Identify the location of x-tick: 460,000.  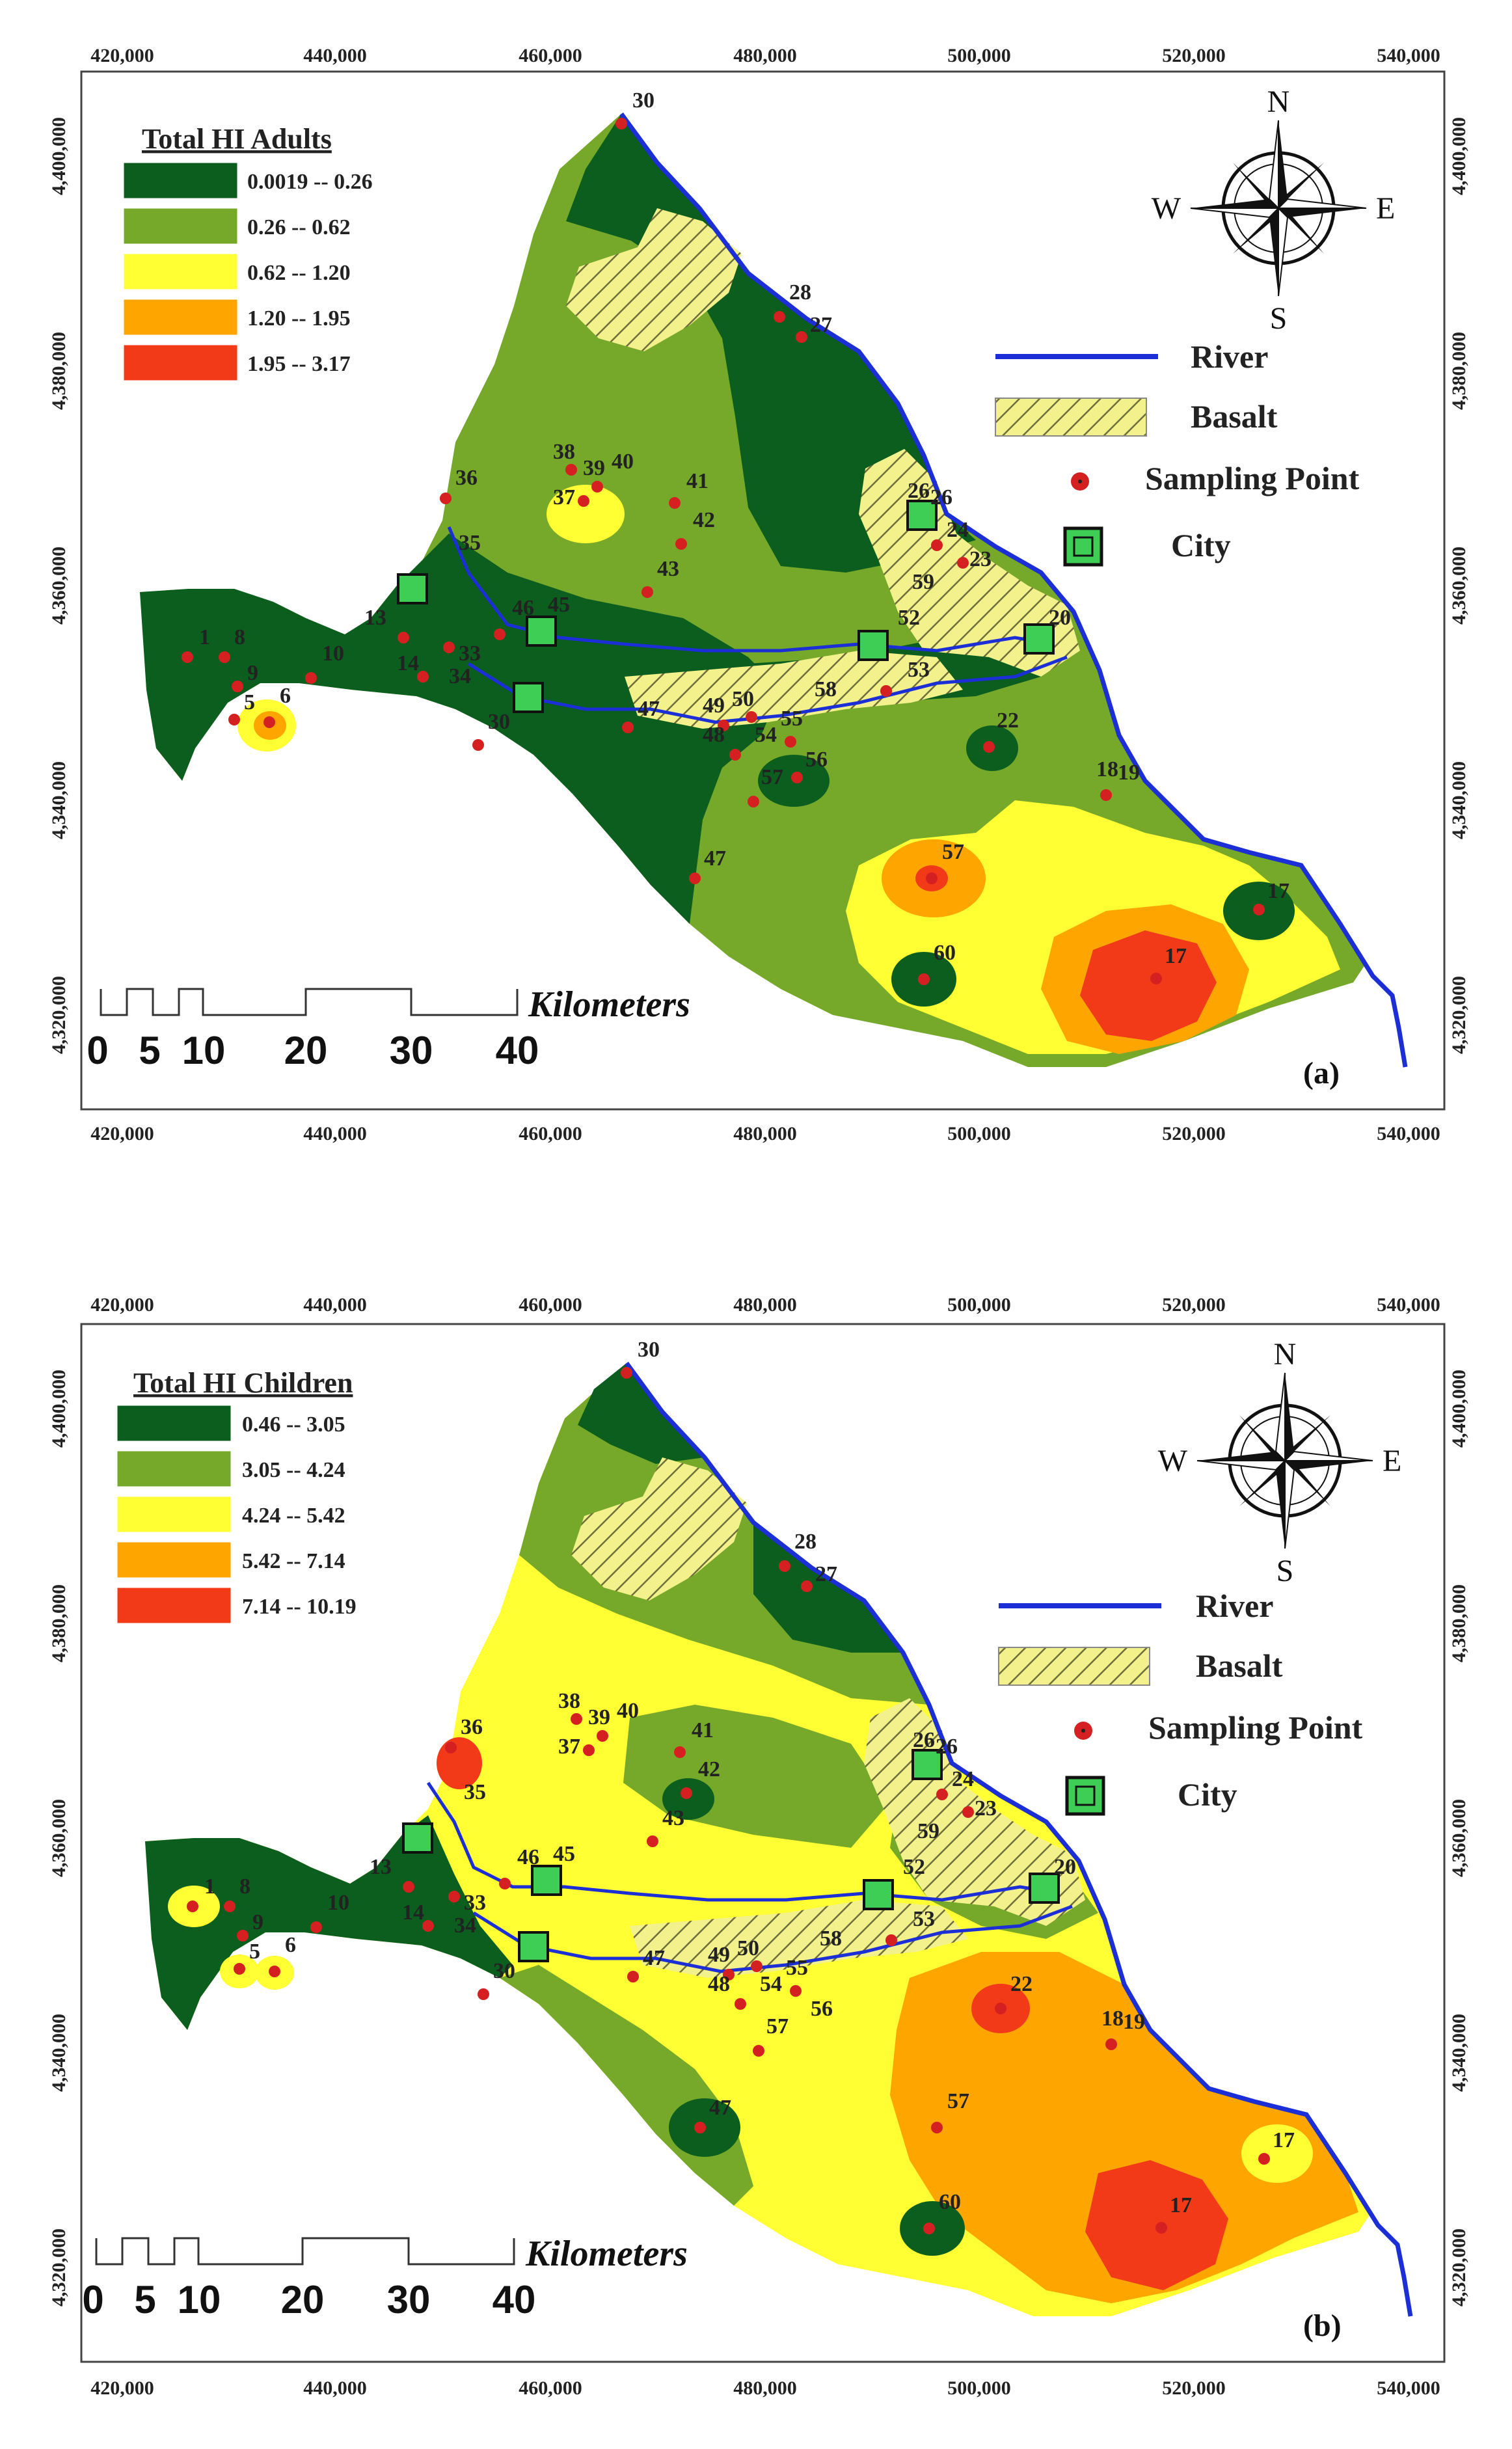
(550, 2388).